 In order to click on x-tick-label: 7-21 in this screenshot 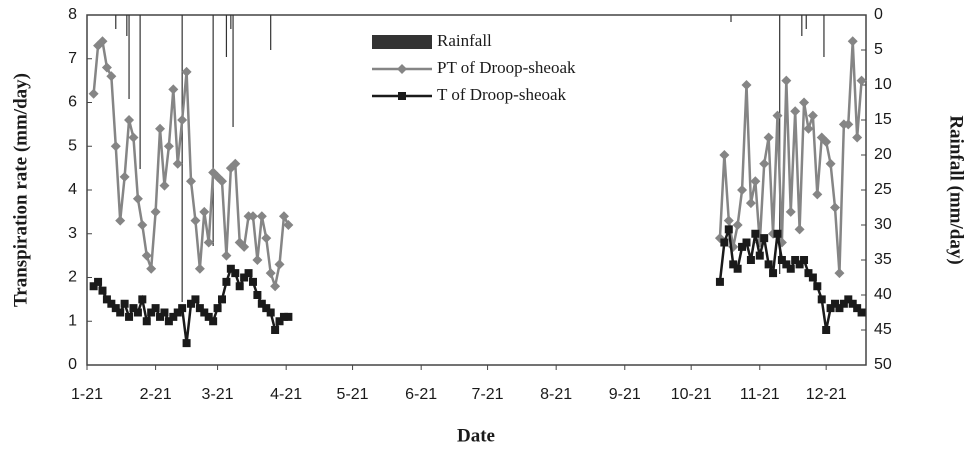, I will do `click(488, 394)`.